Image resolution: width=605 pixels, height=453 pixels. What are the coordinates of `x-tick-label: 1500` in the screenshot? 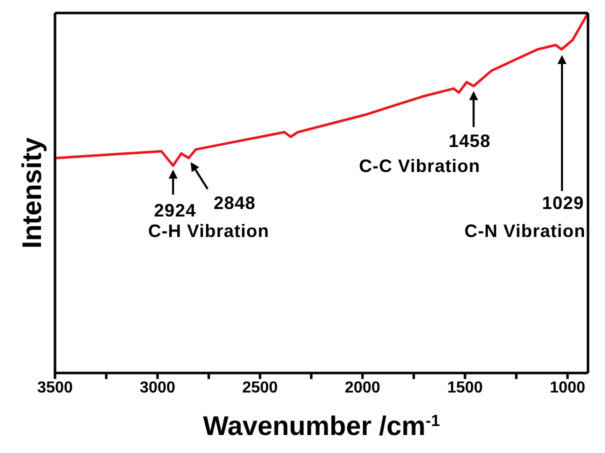 It's located at (465, 387).